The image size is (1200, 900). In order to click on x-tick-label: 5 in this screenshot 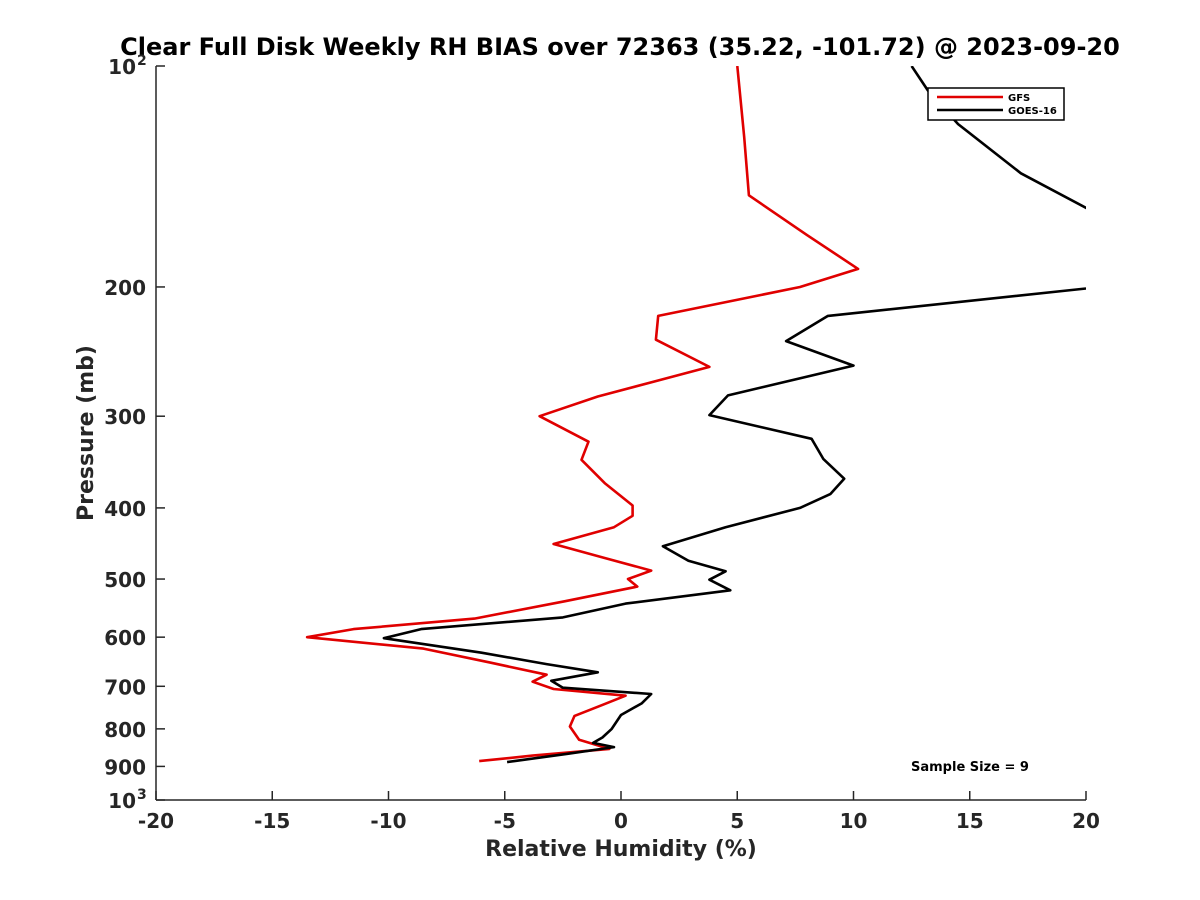, I will do `click(737, 821)`.